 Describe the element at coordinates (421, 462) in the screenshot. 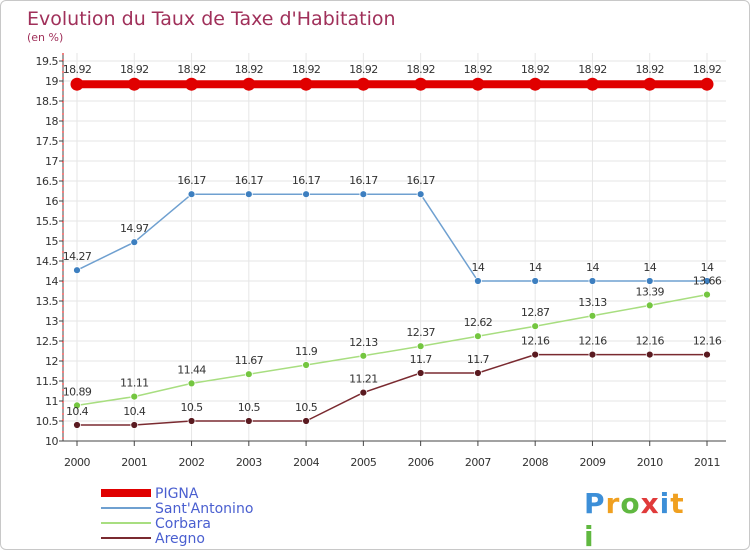

I see `x-tick-label: 2006` at that location.